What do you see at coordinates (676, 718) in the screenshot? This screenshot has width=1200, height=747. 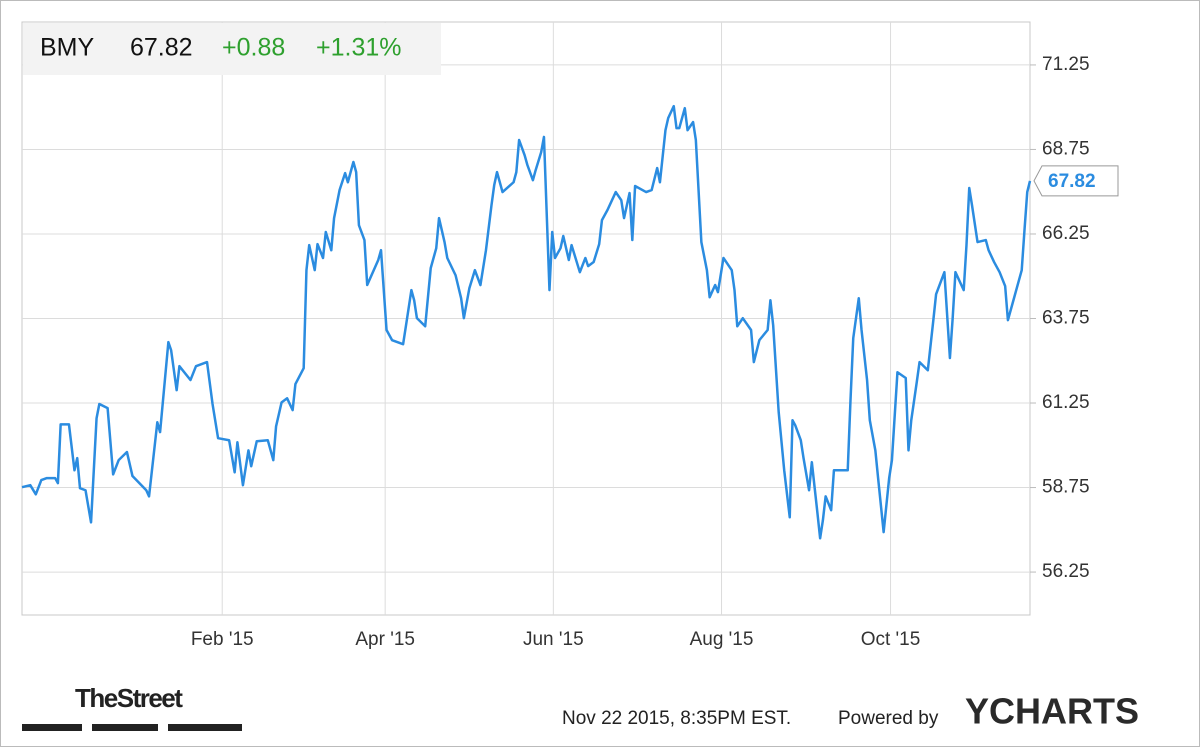 I see `timestamp: Nov 22 2015, 8:35PM EST.` at bounding box center [676, 718].